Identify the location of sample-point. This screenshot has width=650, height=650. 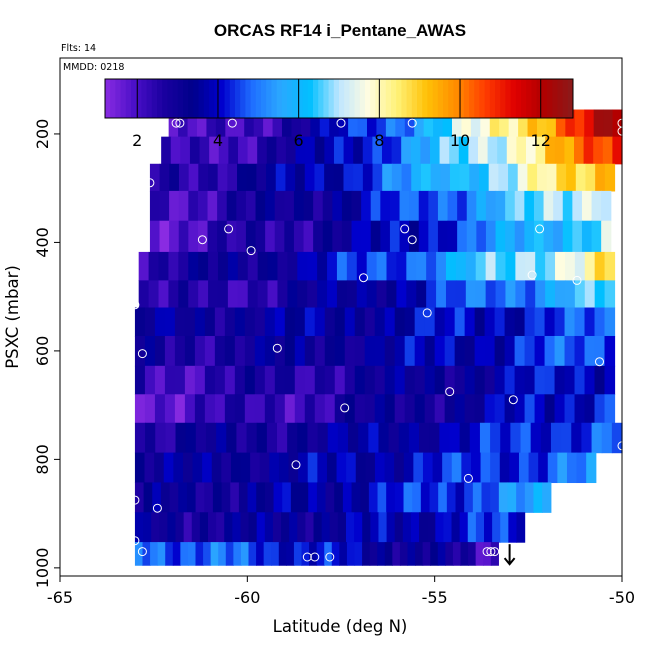
(468, 478).